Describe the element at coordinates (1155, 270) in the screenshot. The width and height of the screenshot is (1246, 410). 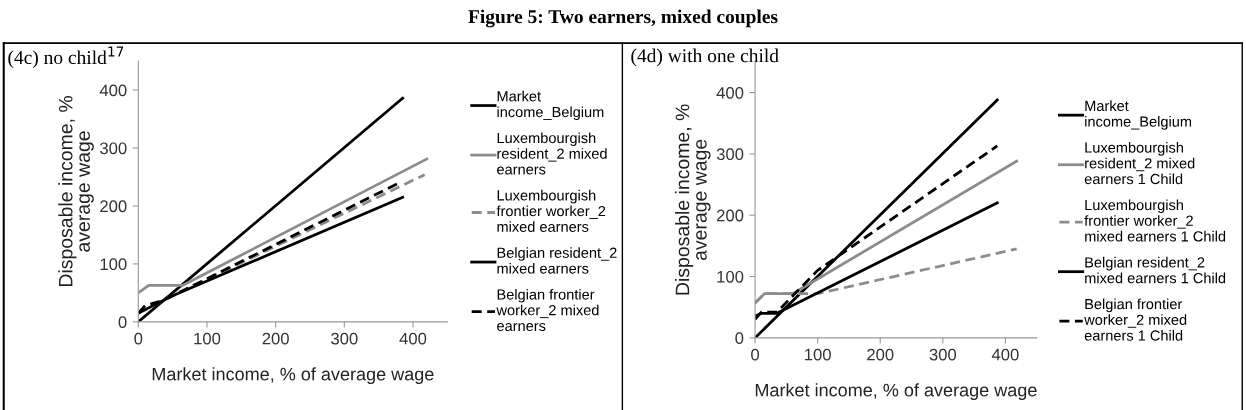
I see `legend-label: Belgian resident_2 mixed earners 1 Child` at that location.